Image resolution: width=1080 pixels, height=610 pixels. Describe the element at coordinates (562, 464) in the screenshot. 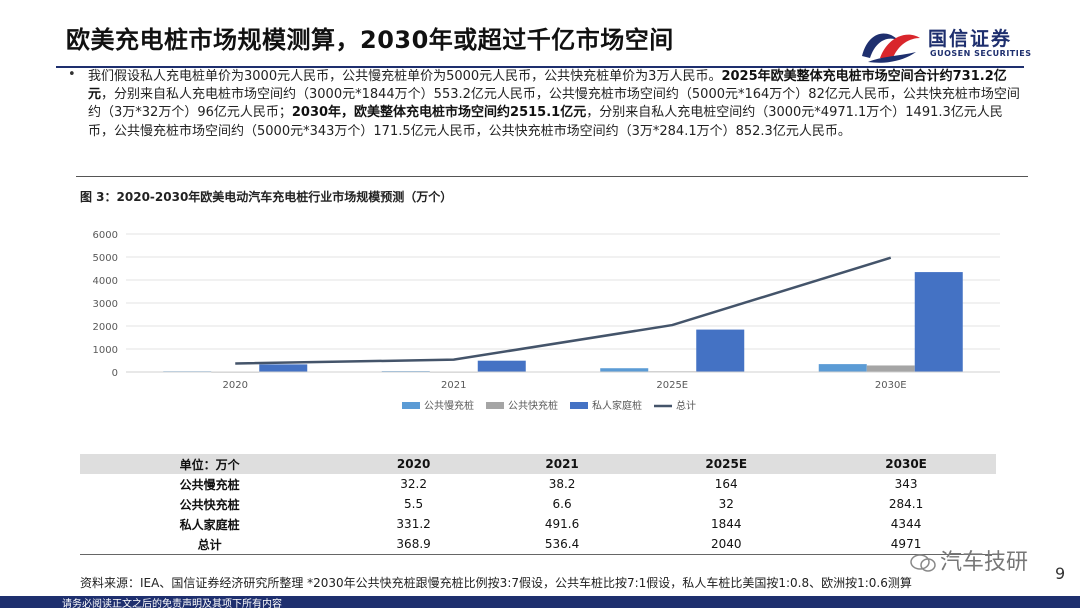

I see `table-header-cell: 2021` at that location.